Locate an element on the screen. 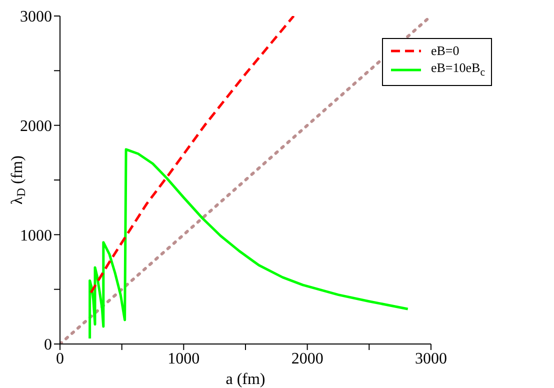  y-tick-label: 2000 is located at coordinates (36, 127).